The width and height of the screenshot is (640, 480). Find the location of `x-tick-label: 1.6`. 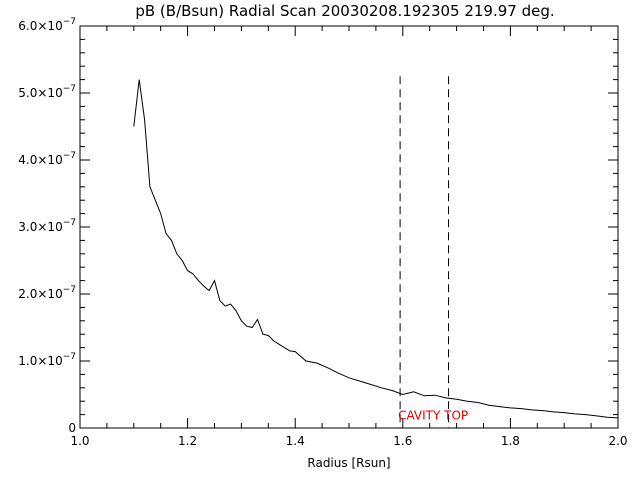

x-tick-label: 1.6 is located at coordinates (402, 441).